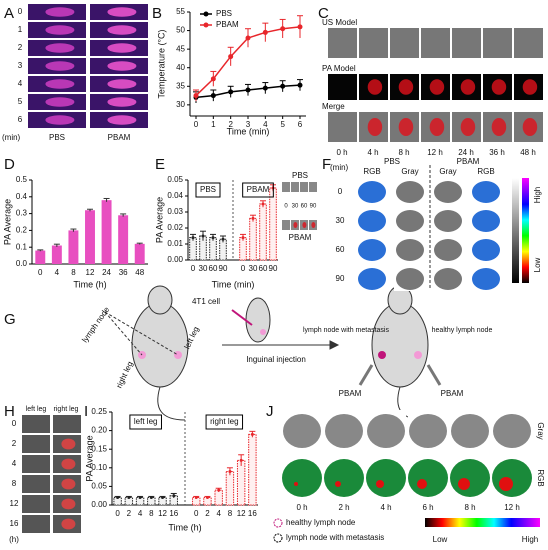 The width and height of the screenshot is (548, 550). What do you see at coordinates (206, 25) in the screenshot?
I see `legend-marker` at bounding box center [206, 25].